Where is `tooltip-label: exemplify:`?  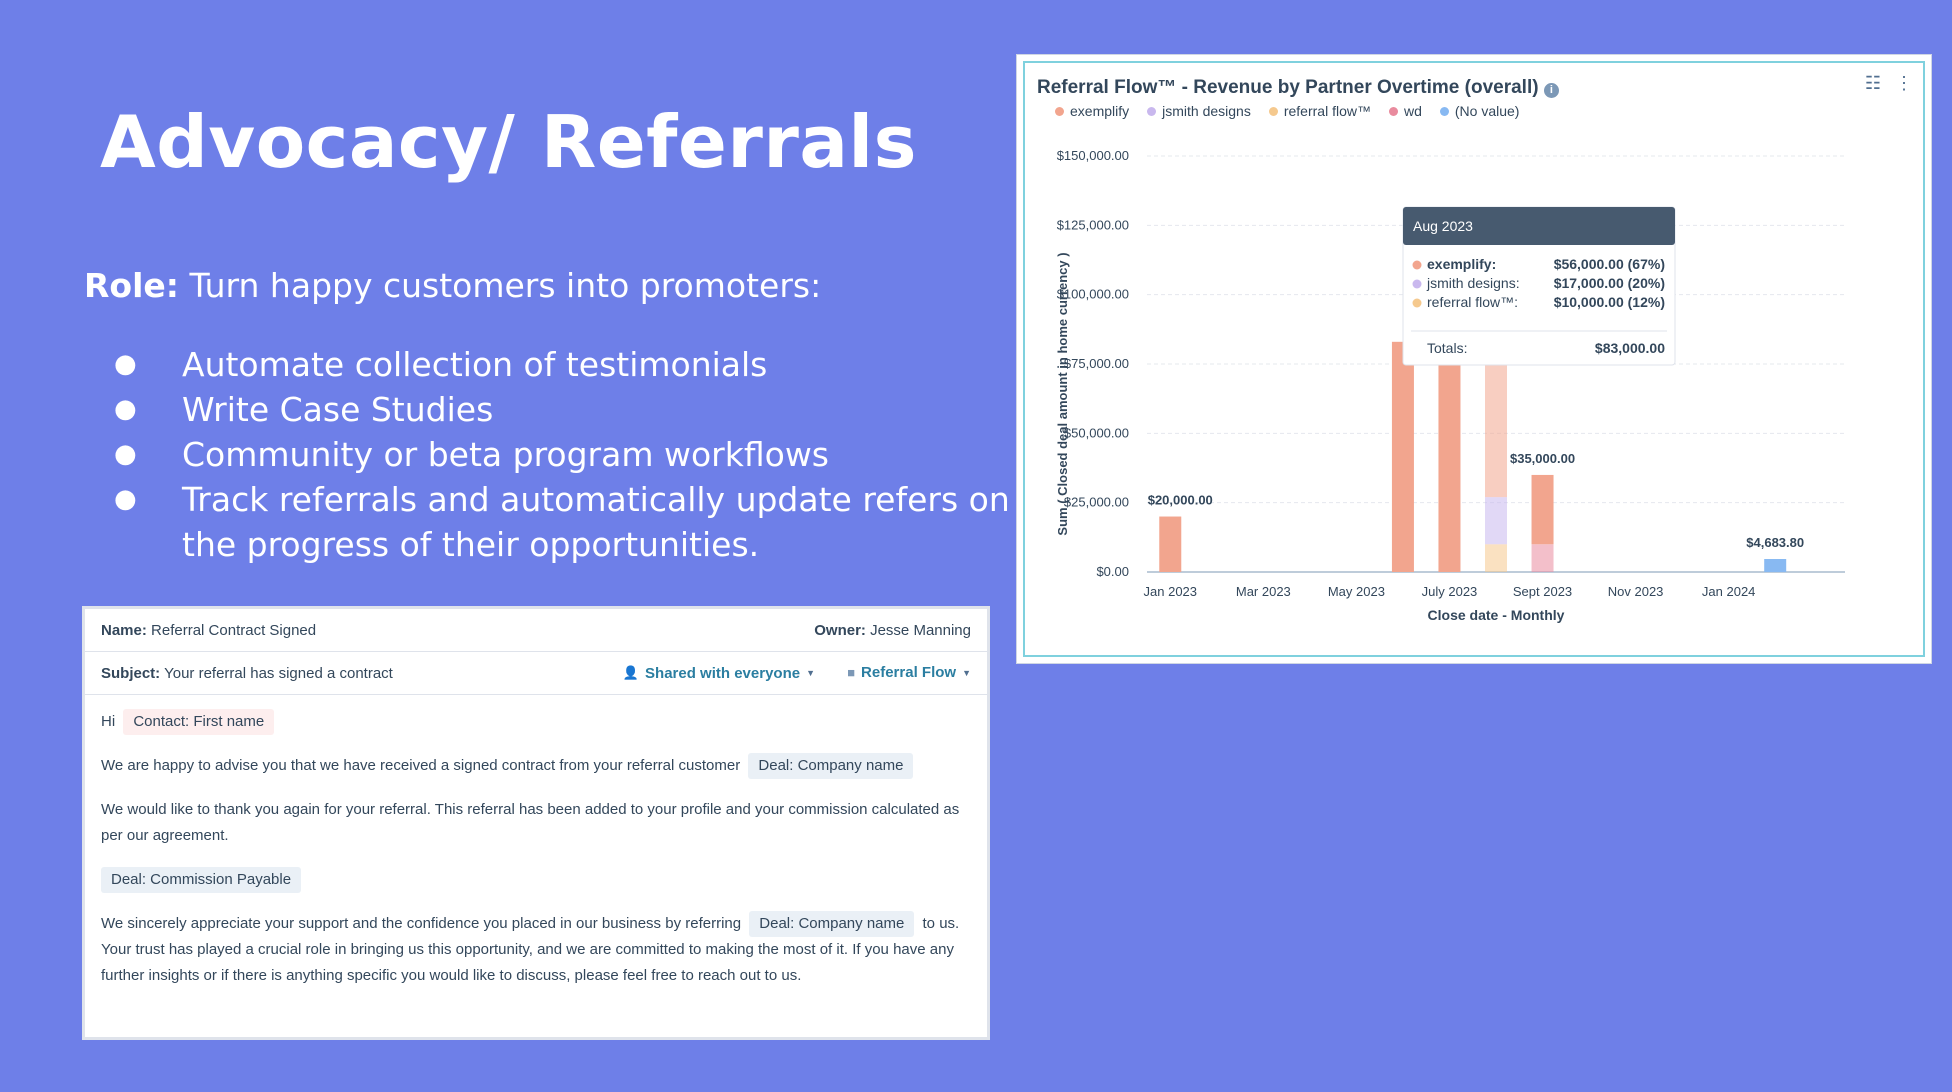 tooltip-label: exemplify: is located at coordinates (1461, 264).